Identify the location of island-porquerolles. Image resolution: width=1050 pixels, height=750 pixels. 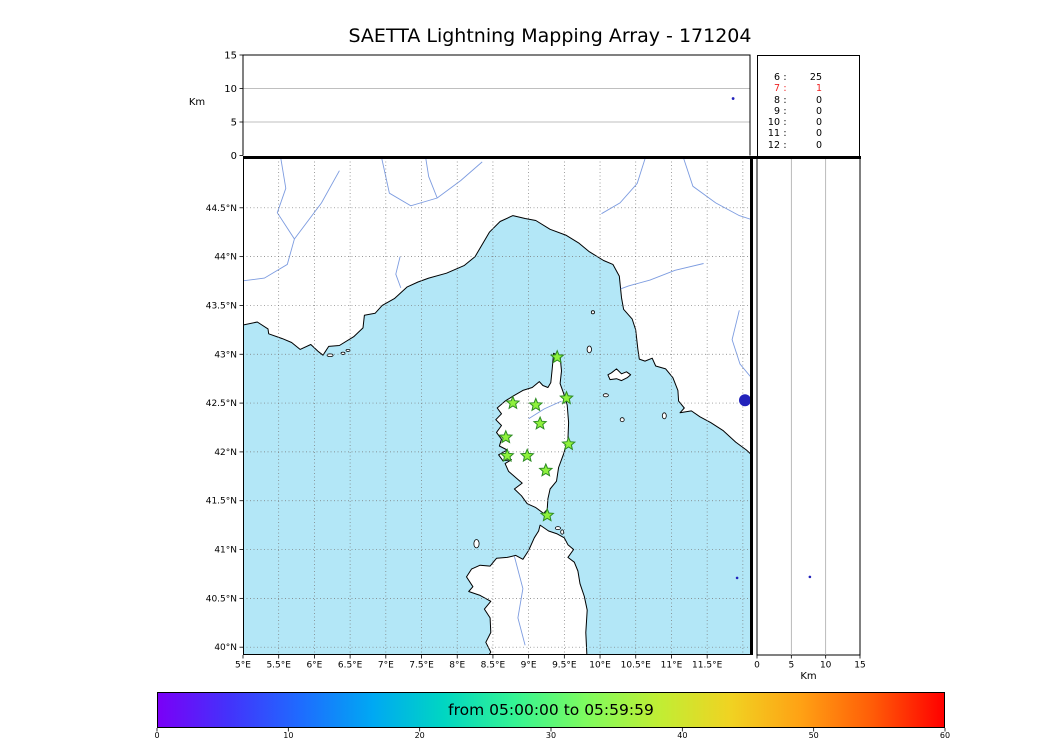
(330, 355).